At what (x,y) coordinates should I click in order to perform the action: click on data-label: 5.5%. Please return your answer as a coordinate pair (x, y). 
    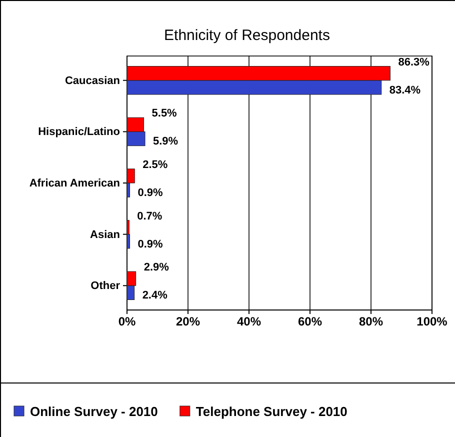
    Looking at the image, I should click on (165, 114).